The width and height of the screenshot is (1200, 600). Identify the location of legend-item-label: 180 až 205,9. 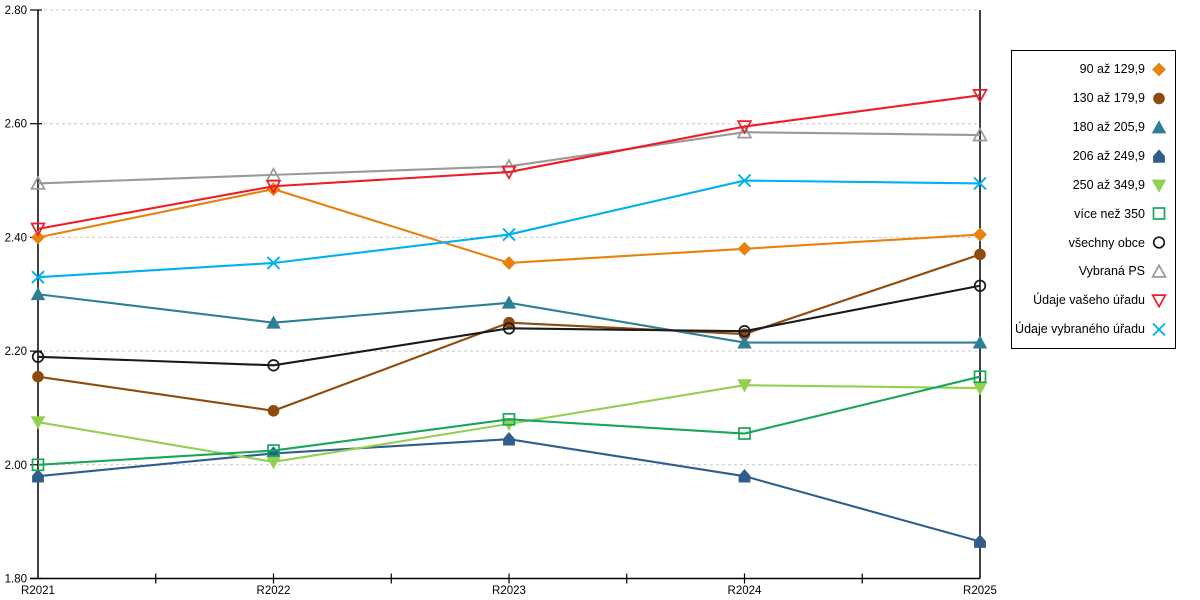
(1108, 126).